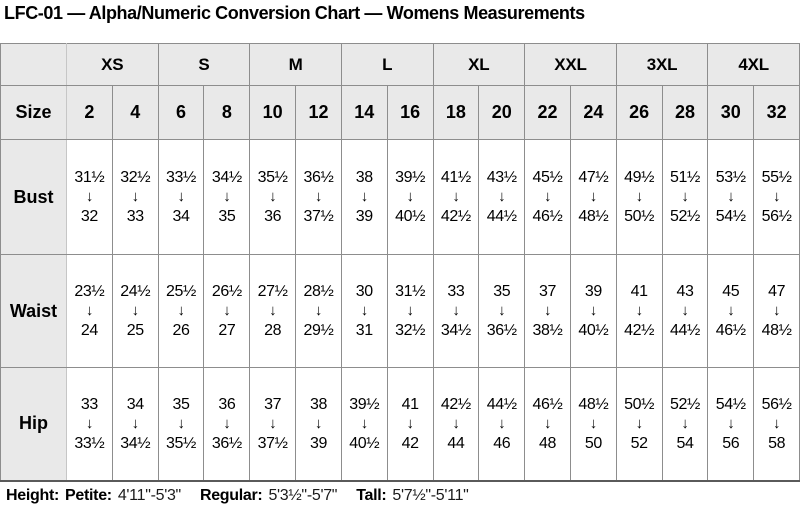  I want to click on measurement-cell: 38 39, so click(364, 197).